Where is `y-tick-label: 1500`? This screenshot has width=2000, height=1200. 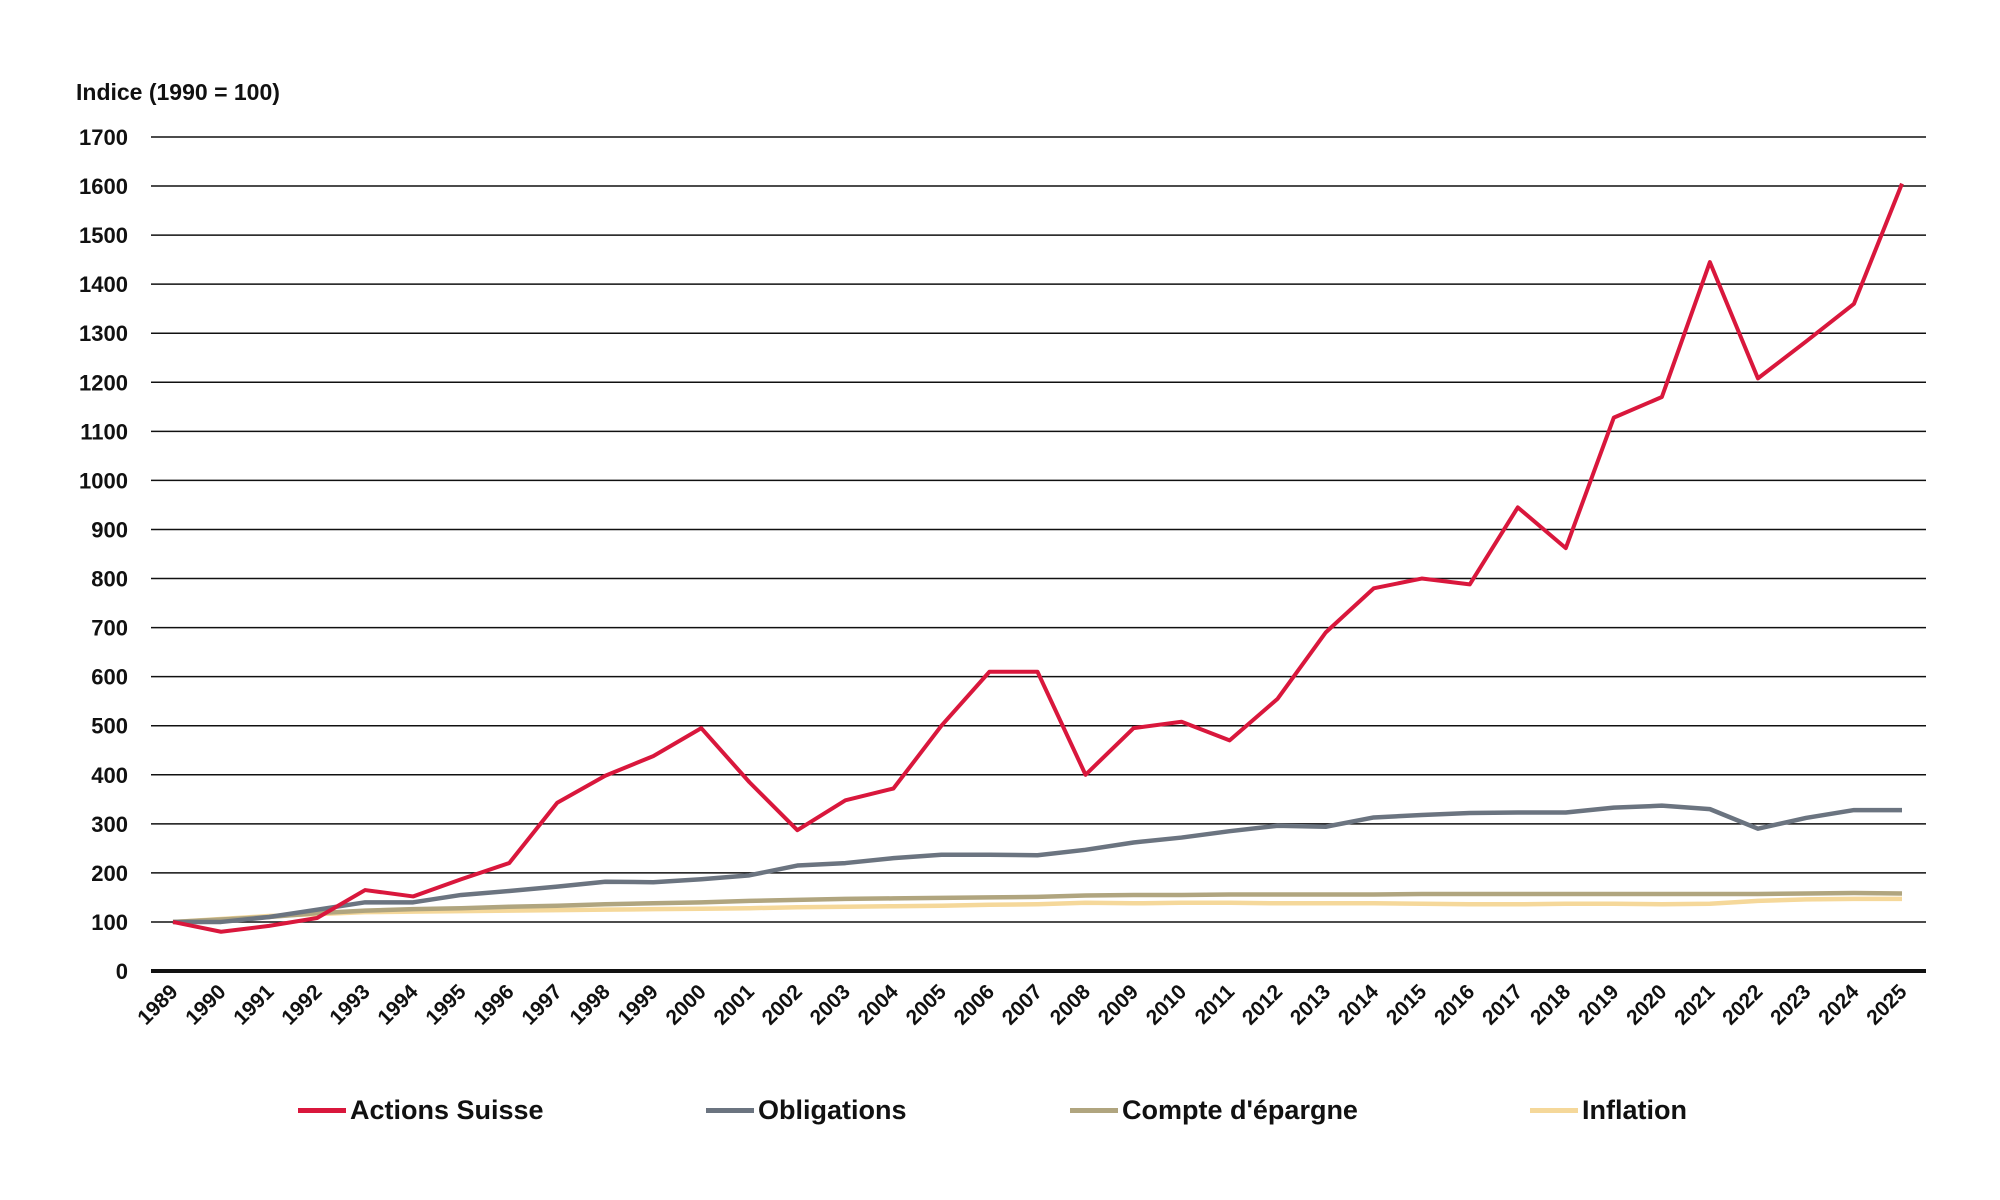 y-tick-label: 1500 is located at coordinates (103, 235).